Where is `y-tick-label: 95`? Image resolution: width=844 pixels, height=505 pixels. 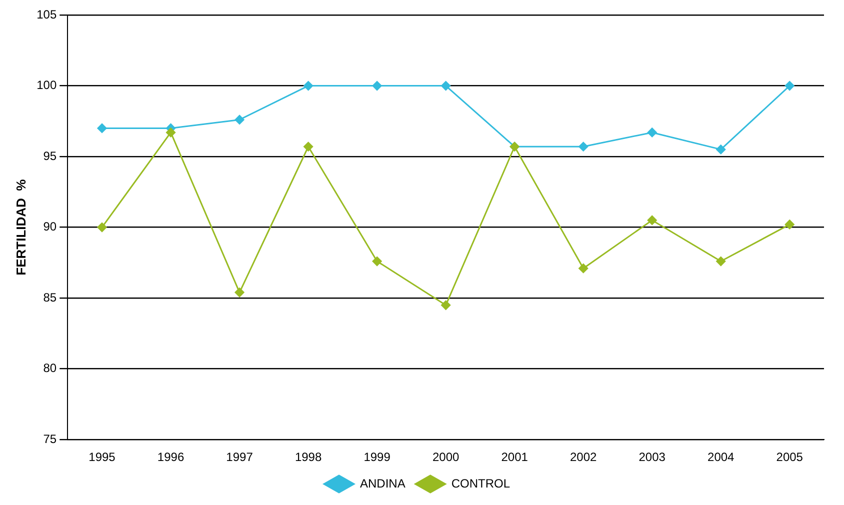 y-tick-label: 95 is located at coordinates (50, 155).